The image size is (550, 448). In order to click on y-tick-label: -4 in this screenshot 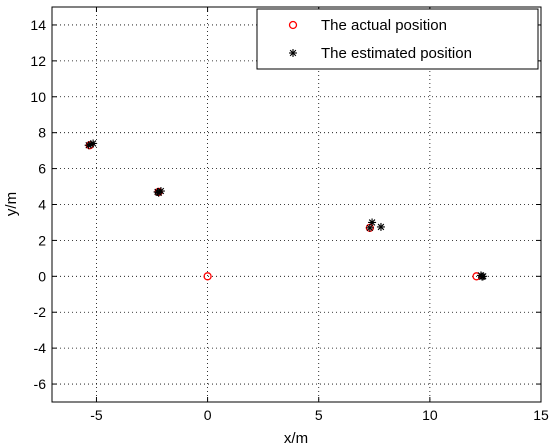, I will do `click(40, 348)`.